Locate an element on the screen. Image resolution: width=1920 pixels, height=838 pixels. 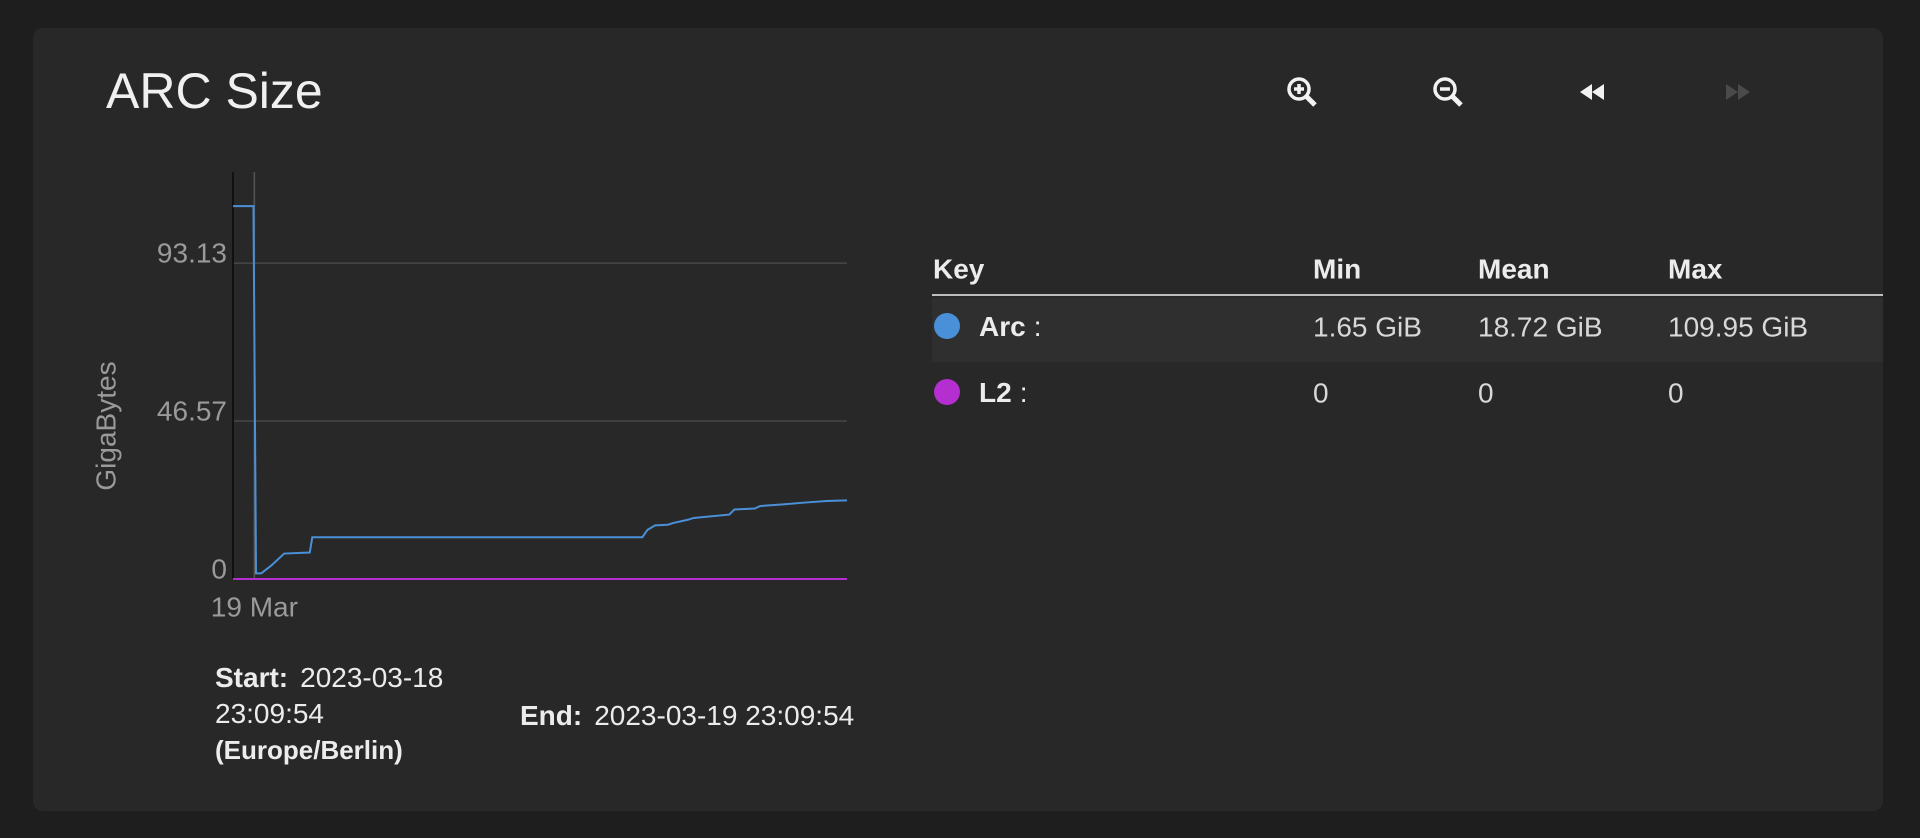
legend-key: L2: is located at coordinates (1003, 392).